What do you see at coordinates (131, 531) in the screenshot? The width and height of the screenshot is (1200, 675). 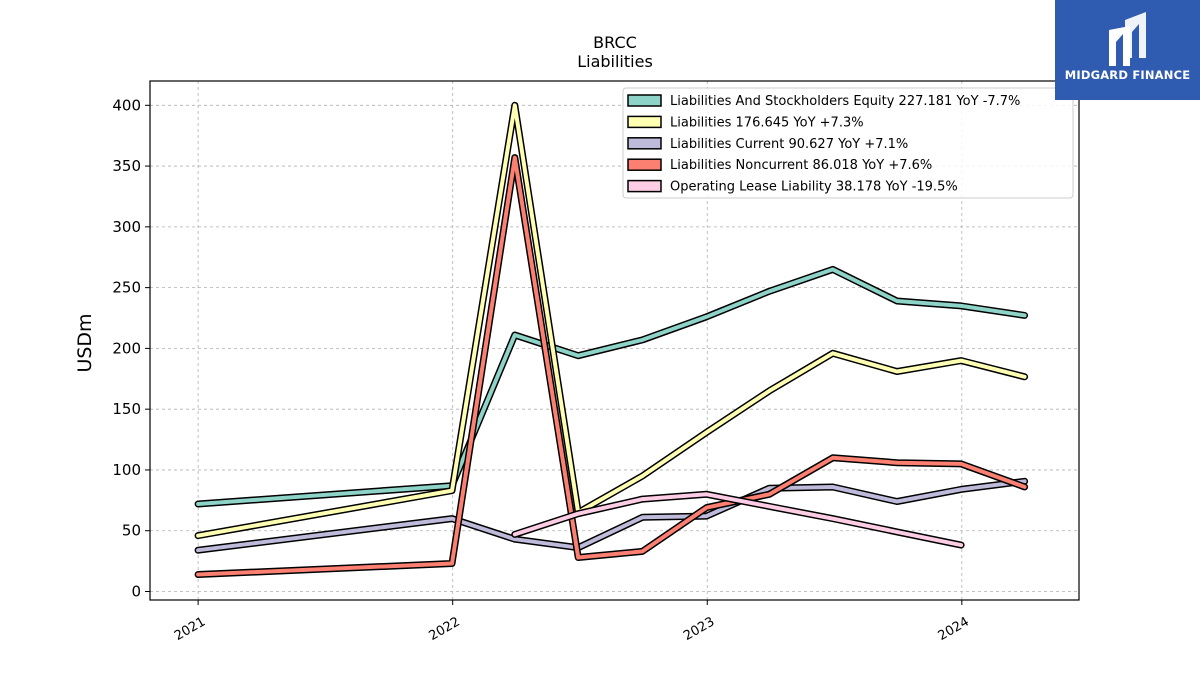 I see `y-tick-label: 50` at bounding box center [131, 531].